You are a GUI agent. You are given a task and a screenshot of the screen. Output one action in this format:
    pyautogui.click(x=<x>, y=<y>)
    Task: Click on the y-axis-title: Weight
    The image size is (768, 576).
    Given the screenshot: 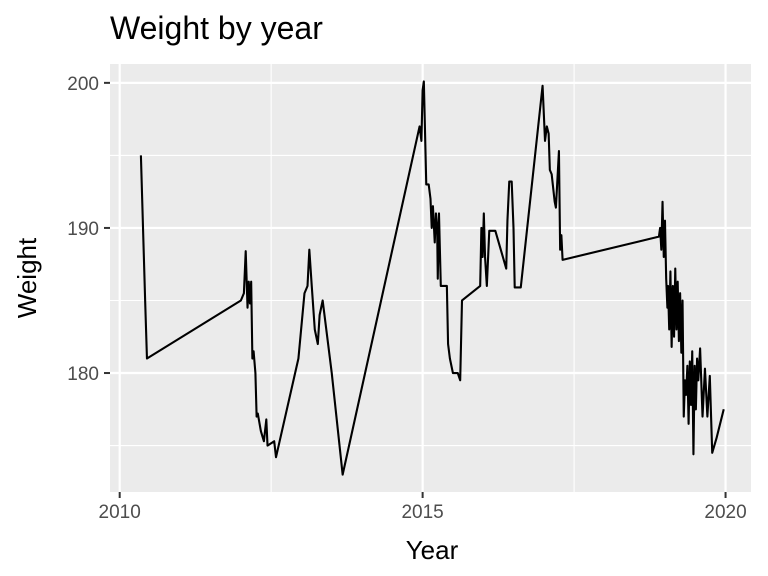 What is the action you would take?
    pyautogui.click(x=27, y=277)
    